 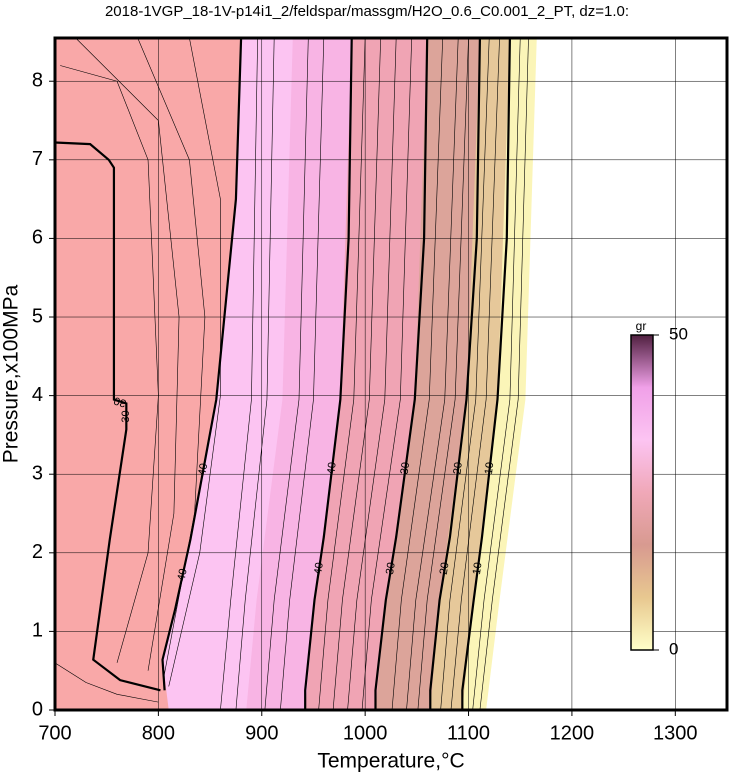 What do you see at coordinates (675, 733) in the screenshot?
I see `x-tick-label: 1300` at bounding box center [675, 733].